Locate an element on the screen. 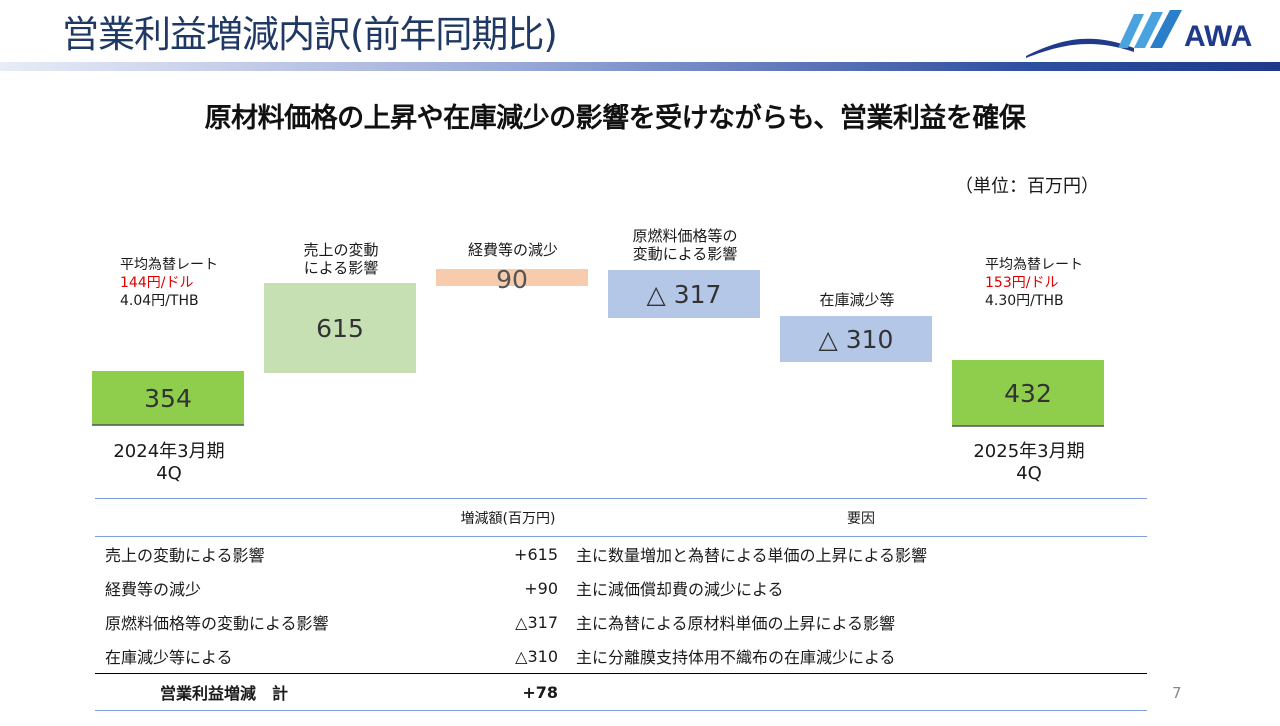  table-cell-item: 営業利益増減 計 is located at coordinates (276, 692).